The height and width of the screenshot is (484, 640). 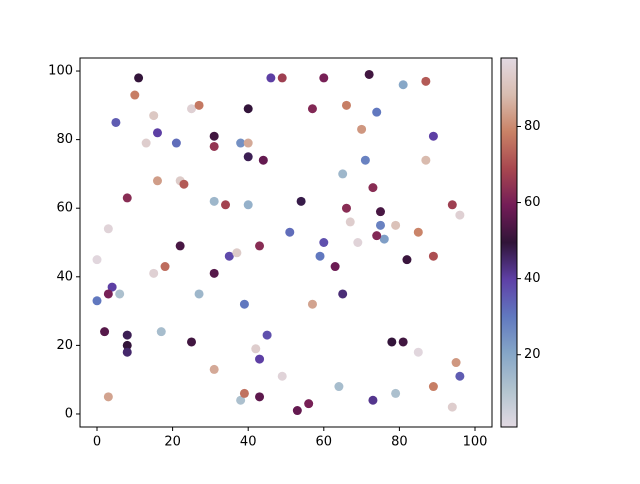 I want to click on x-tick-label: 20, so click(x=172, y=442).